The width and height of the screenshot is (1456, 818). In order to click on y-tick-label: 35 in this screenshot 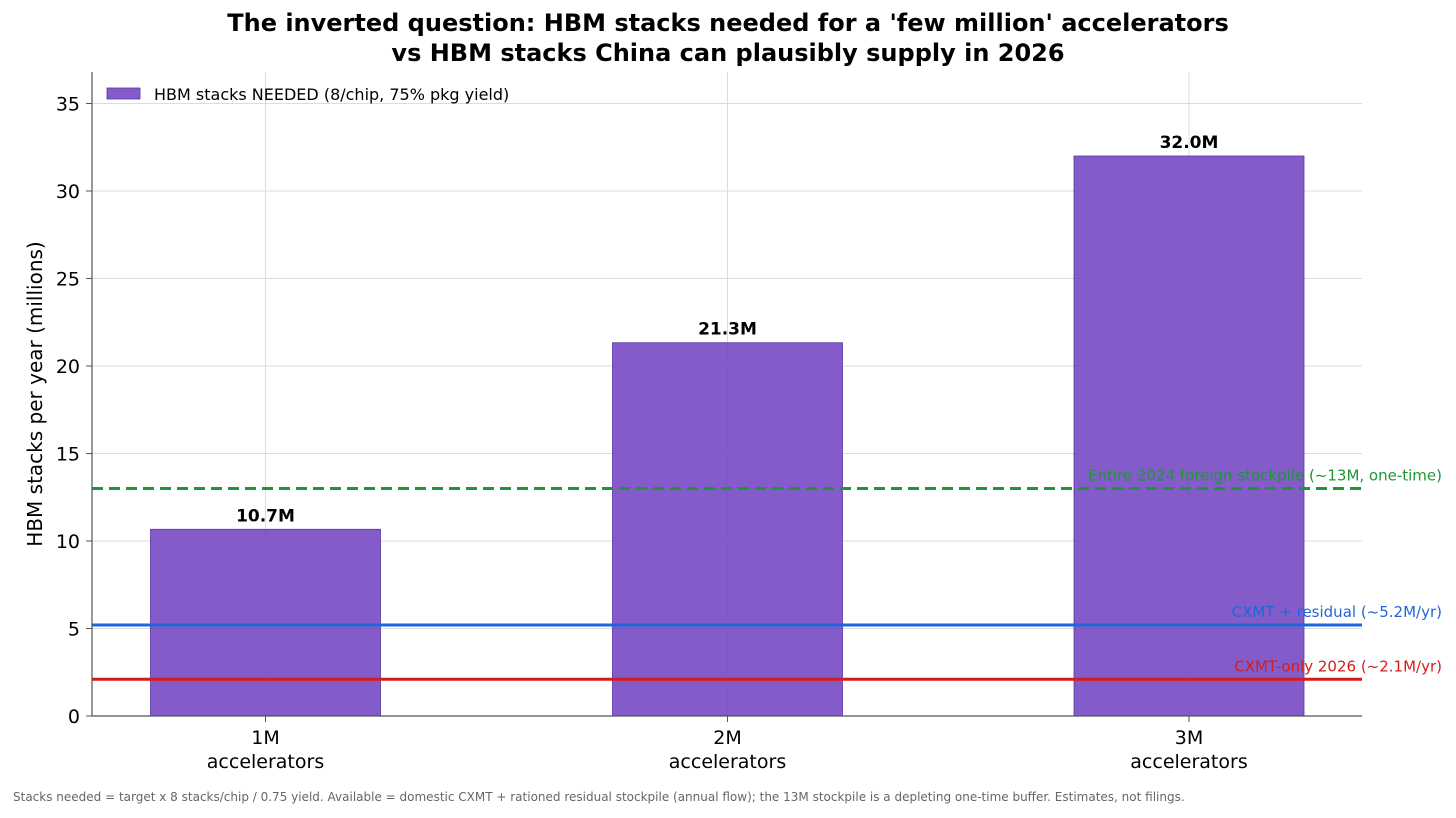, I will do `click(68, 105)`.